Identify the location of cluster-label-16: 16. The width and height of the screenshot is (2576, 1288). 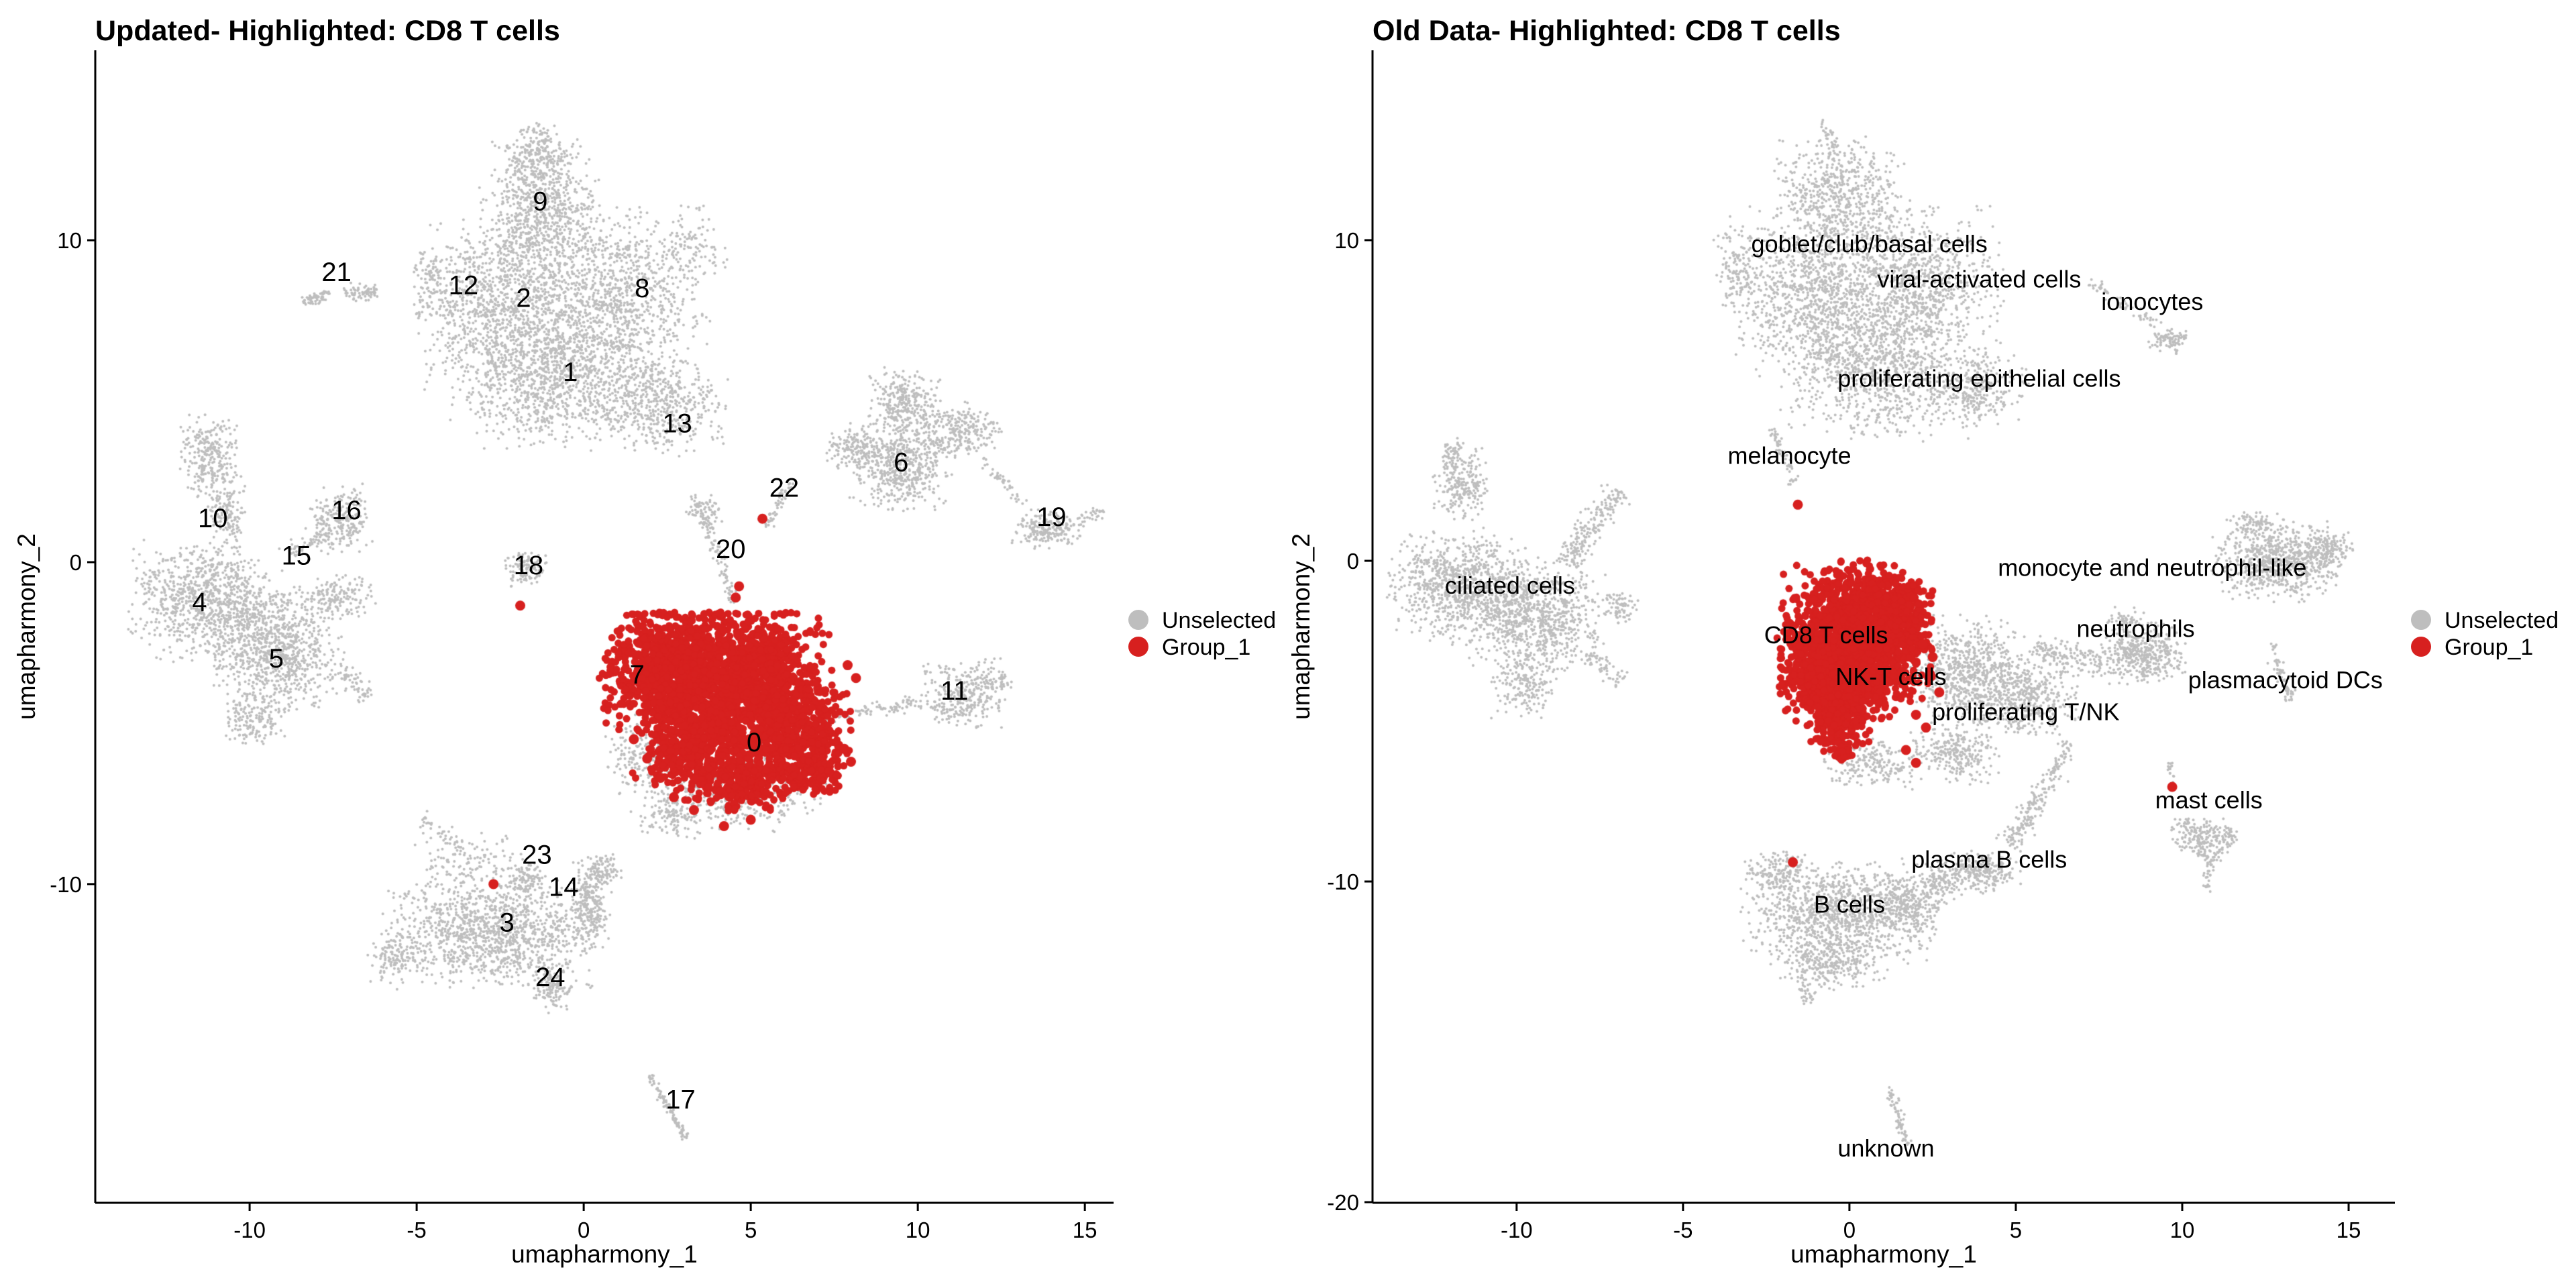
(346, 510).